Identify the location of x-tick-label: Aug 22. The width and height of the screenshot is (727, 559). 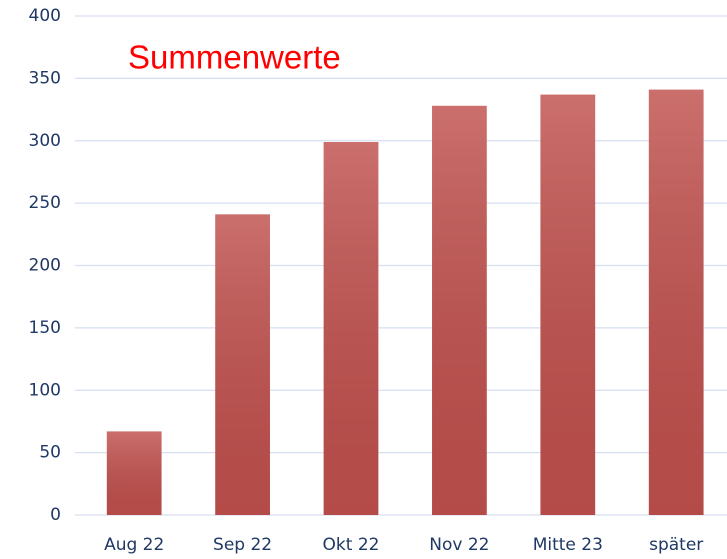
(134, 545).